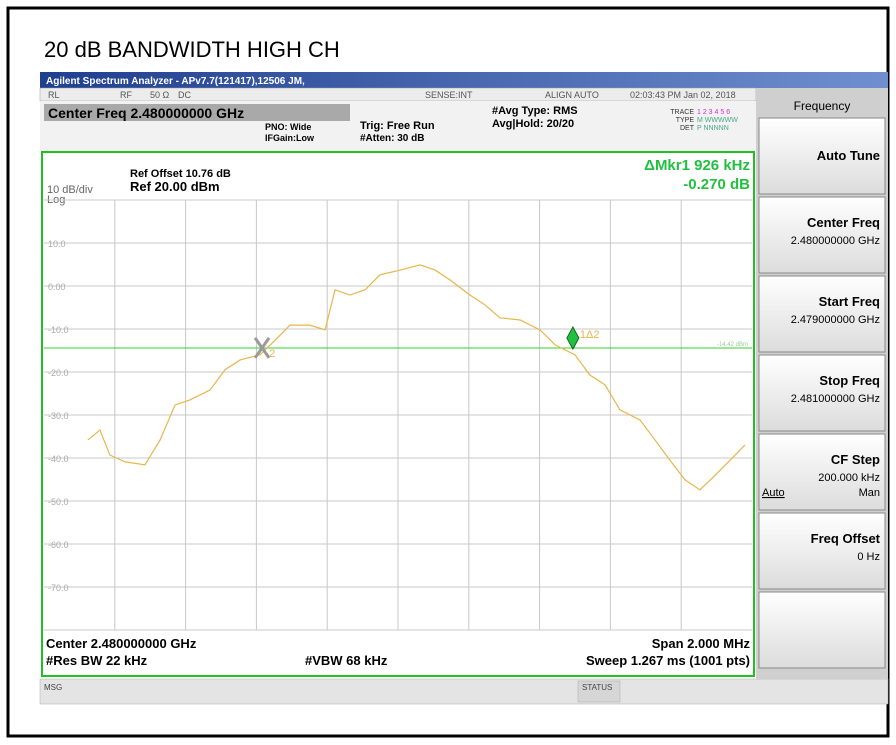 This screenshot has width=896, height=745. I want to click on marker-value: -0.270 dB, so click(716, 184).